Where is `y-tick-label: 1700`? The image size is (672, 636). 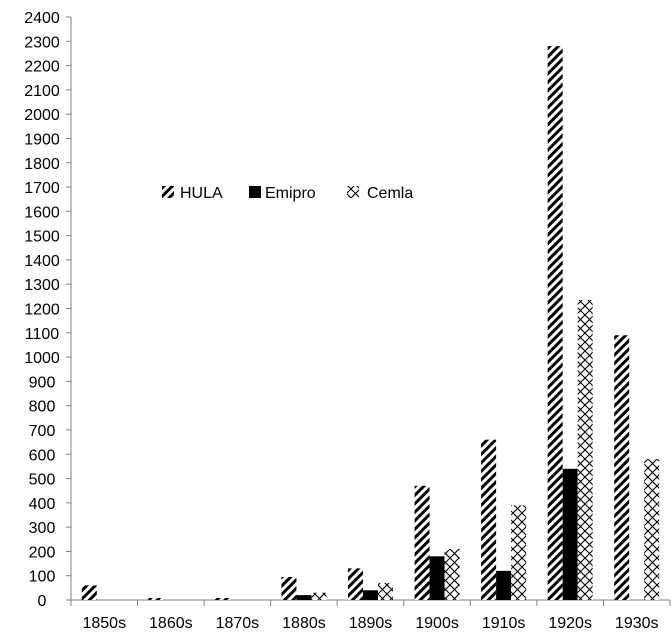 y-tick-label: 1700 is located at coordinates (42, 188).